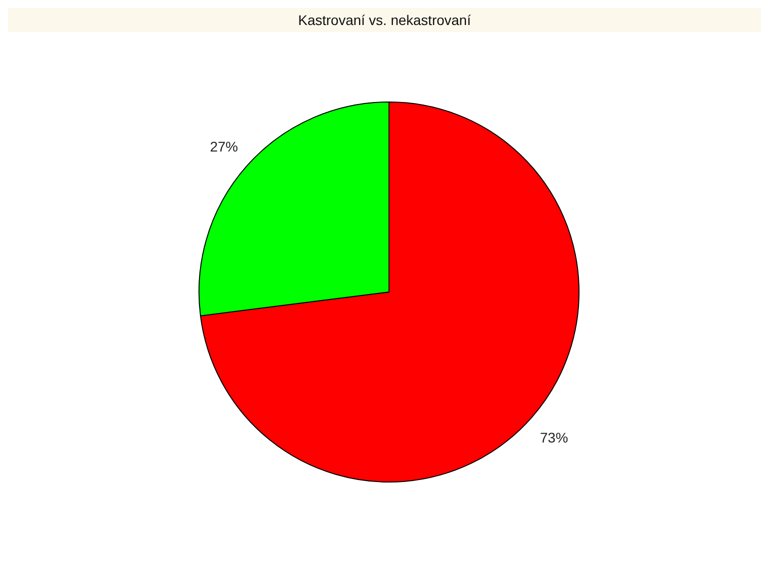  I want to click on data-label: 27%, so click(224, 146).